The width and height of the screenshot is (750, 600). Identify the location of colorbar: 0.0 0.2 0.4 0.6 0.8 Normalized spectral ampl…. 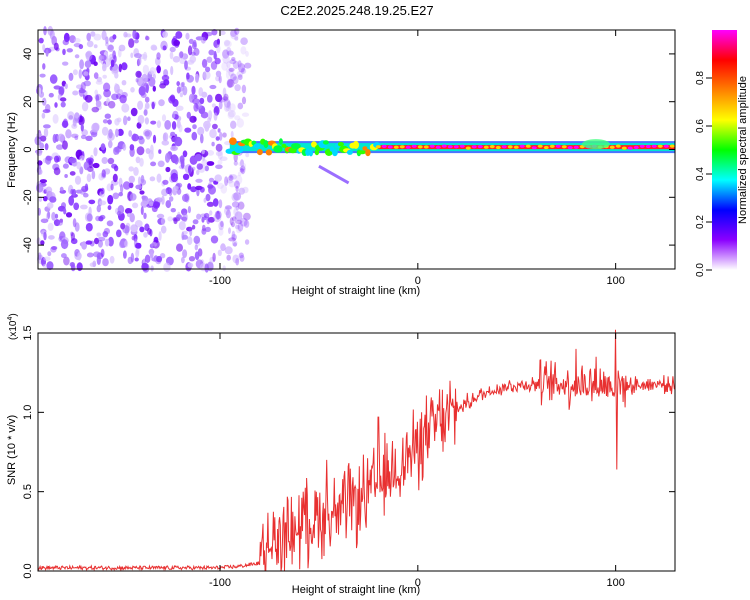
(722, 153).